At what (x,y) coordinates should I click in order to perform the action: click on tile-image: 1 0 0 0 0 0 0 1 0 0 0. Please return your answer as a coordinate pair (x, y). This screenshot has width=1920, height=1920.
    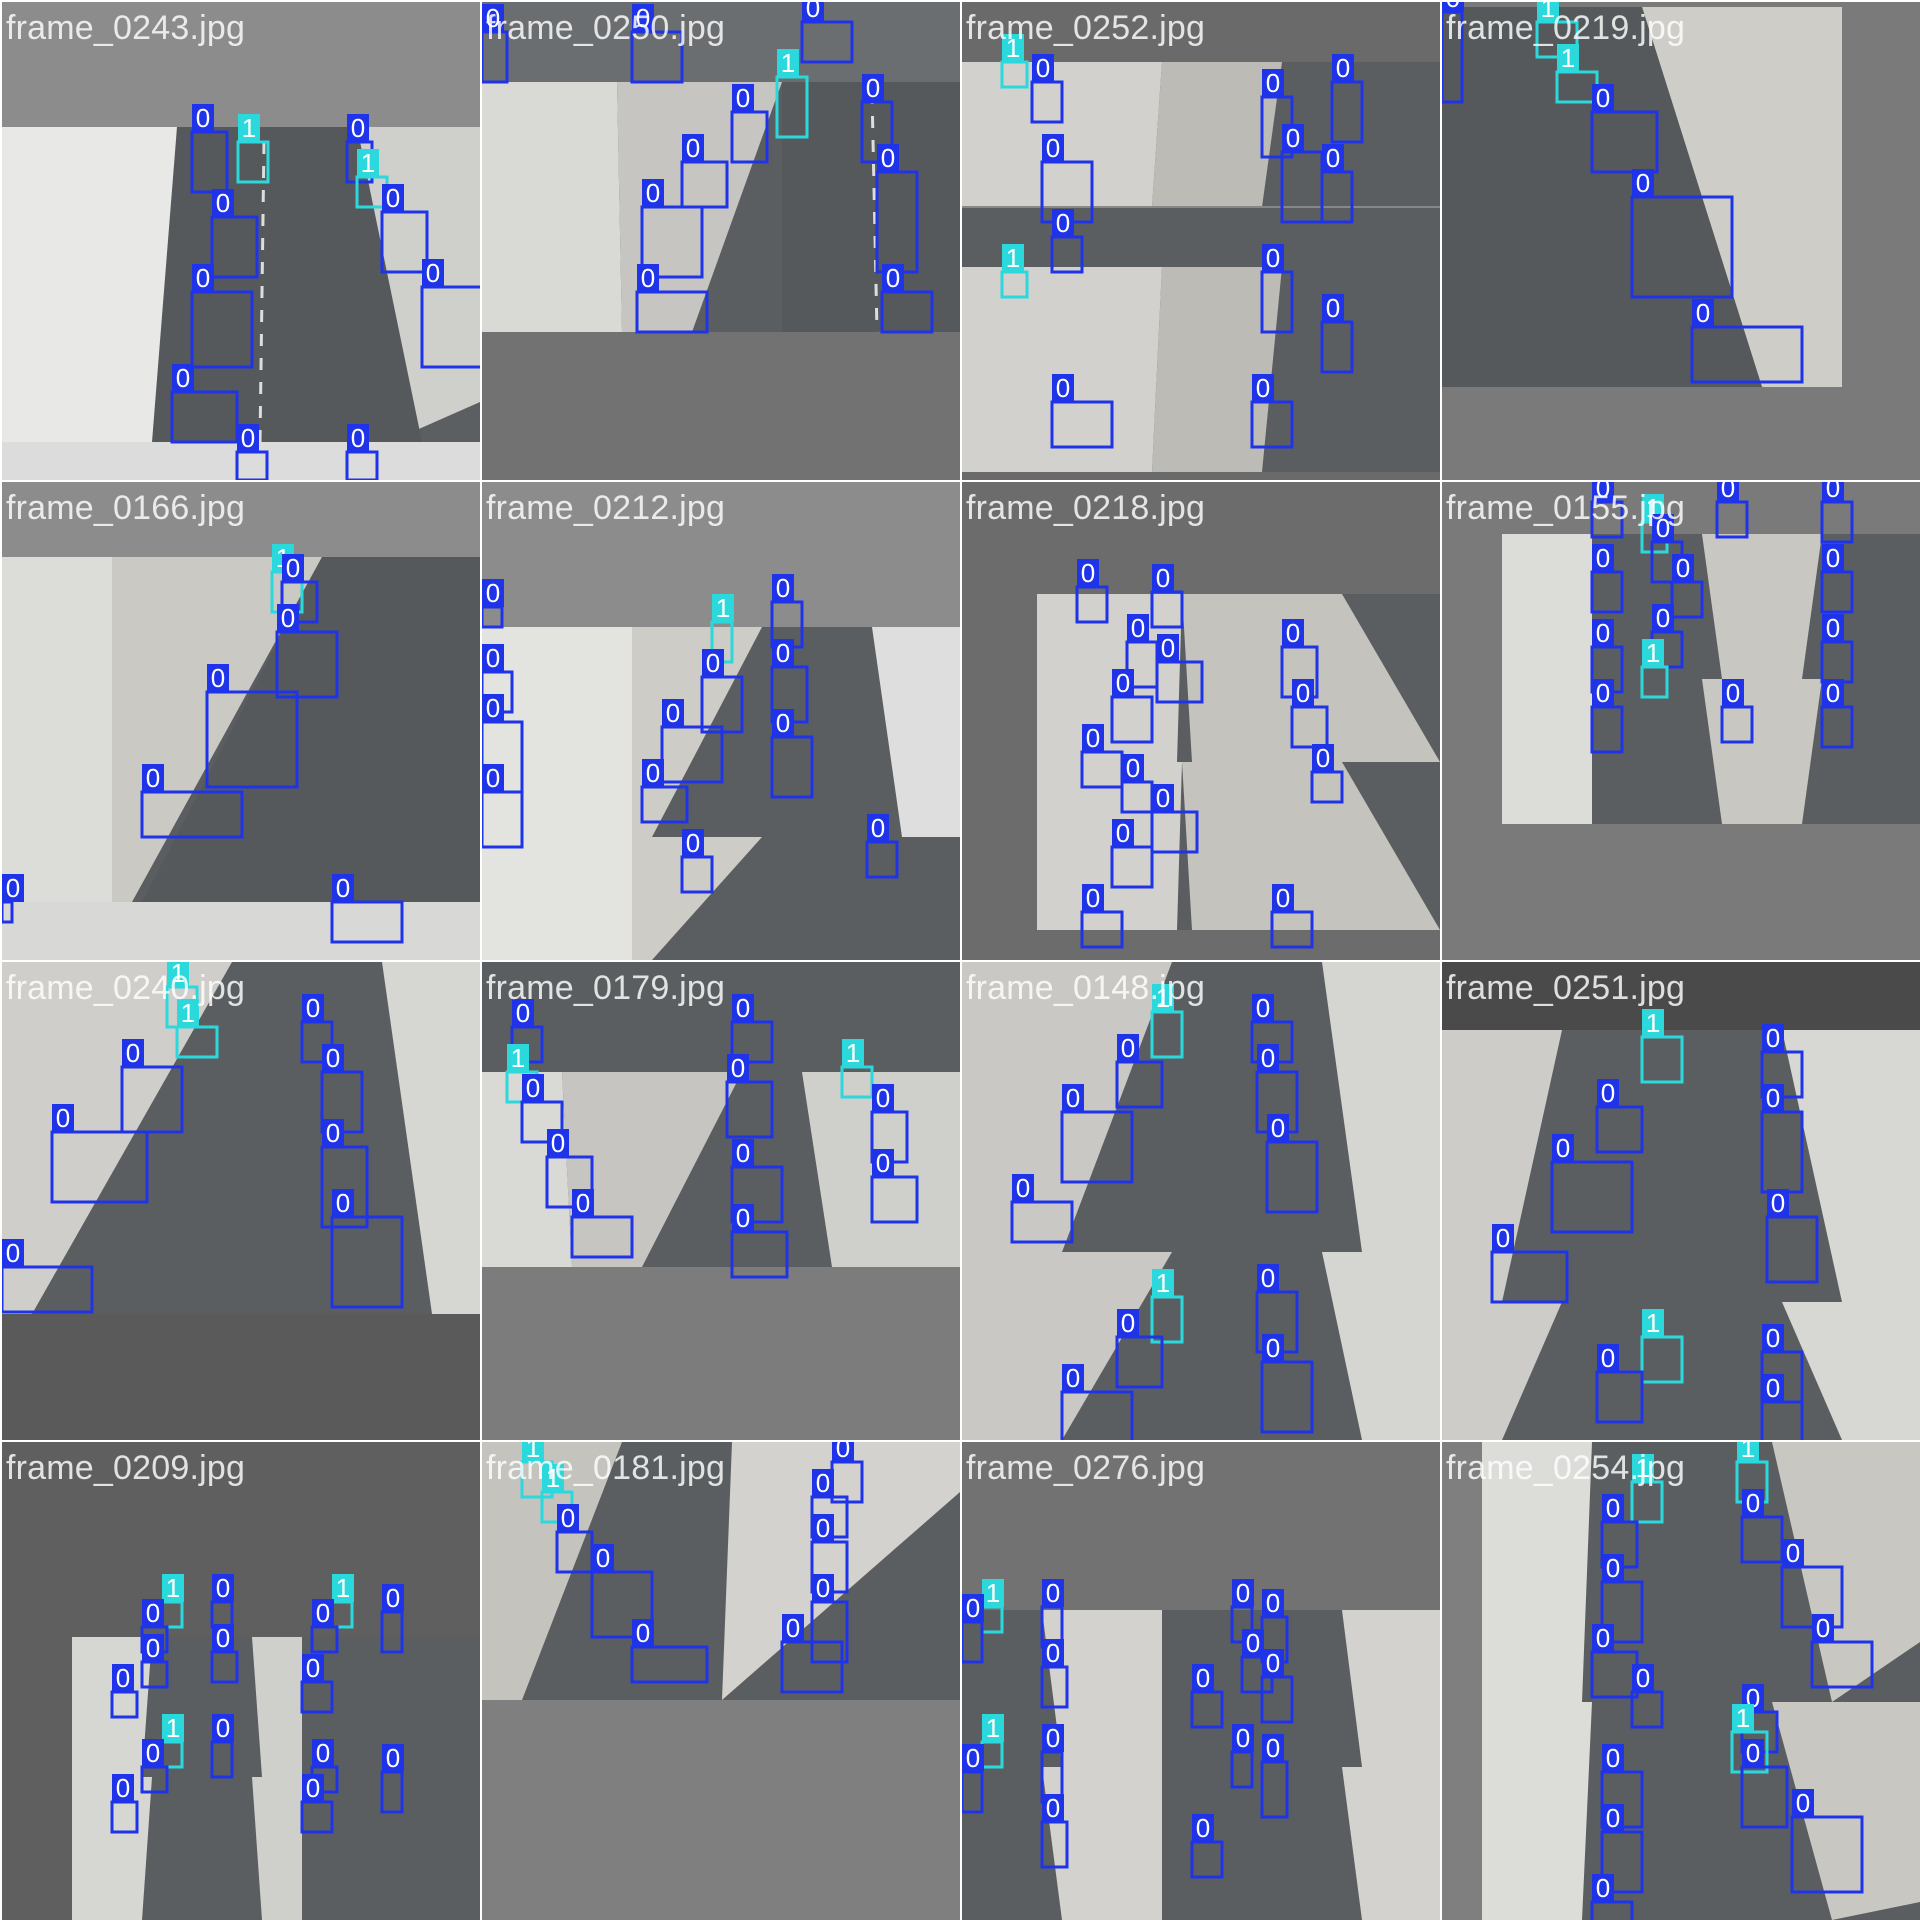
    Looking at the image, I should click on (1681, 1224).